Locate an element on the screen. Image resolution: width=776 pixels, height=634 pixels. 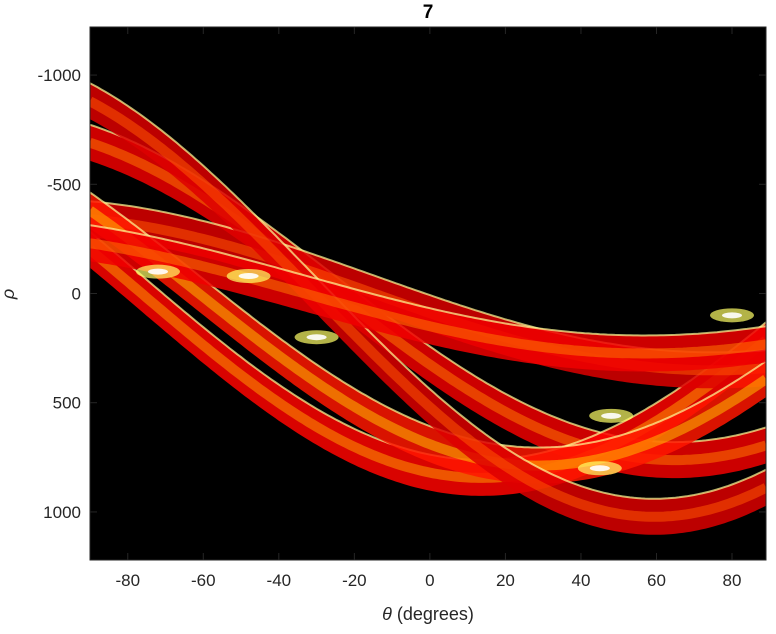
y-tick-label: 0 is located at coordinates (76, 294).